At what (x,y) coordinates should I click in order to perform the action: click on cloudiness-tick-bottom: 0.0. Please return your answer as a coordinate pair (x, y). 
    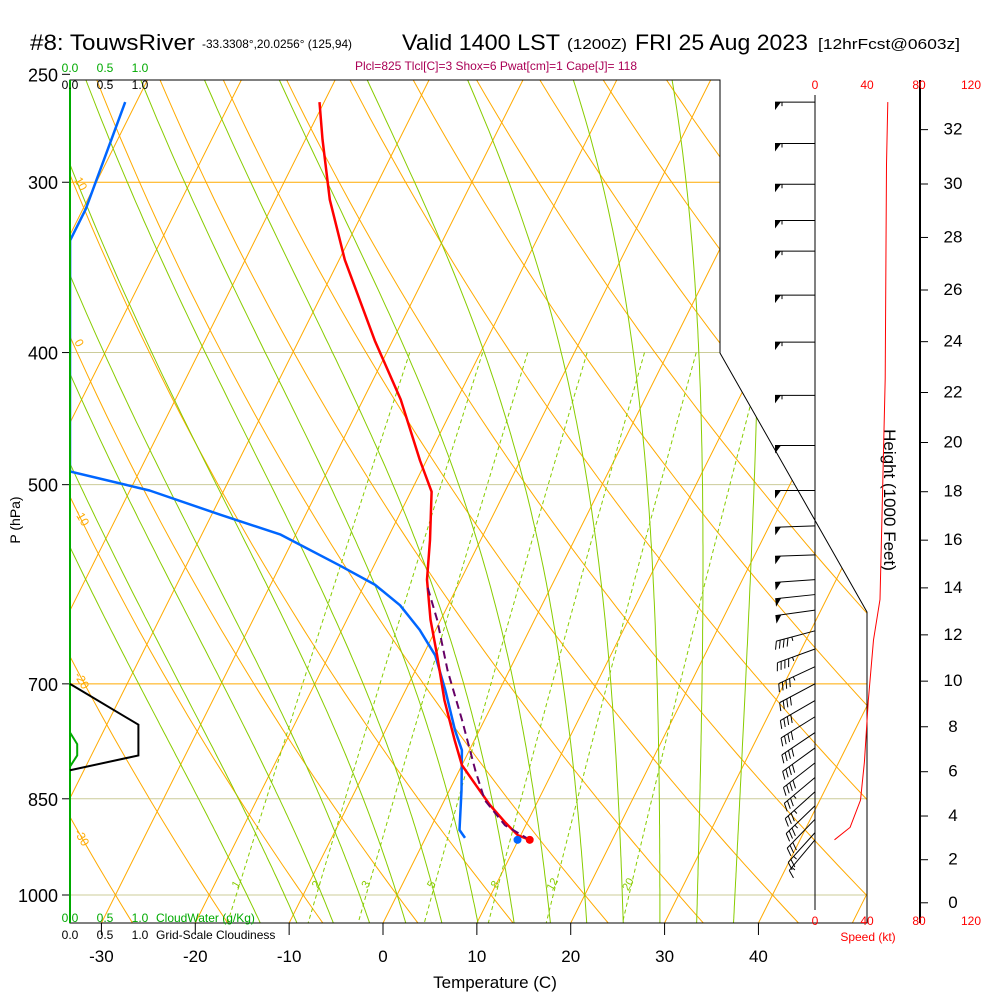
    Looking at the image, I should click on (70, 935).